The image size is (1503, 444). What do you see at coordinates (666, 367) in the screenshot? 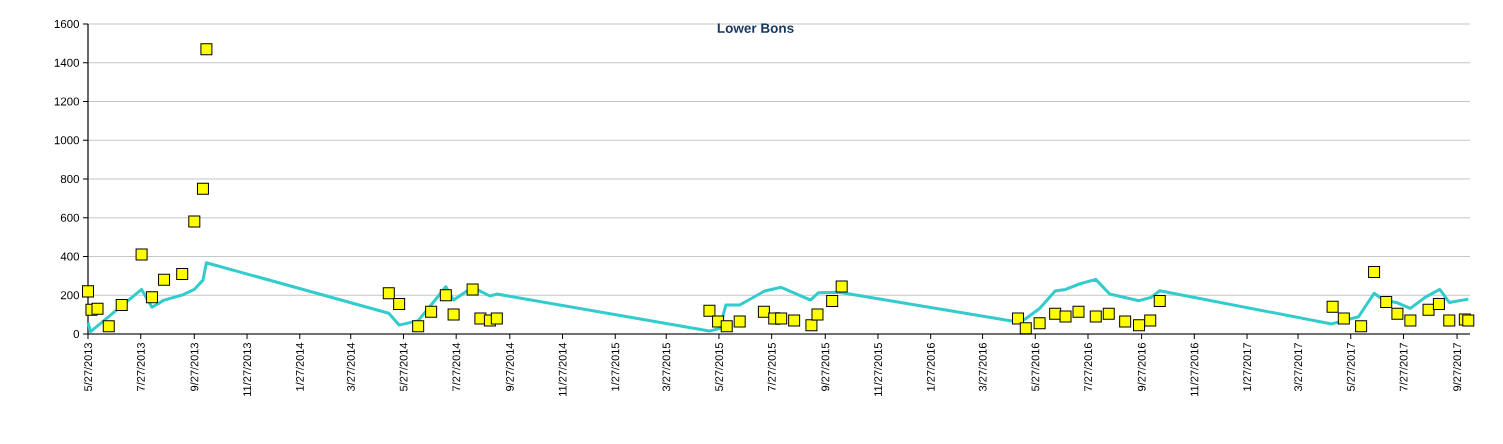
I see `x-tick-label: 3/27/2015` at bounding box center [666, 367].